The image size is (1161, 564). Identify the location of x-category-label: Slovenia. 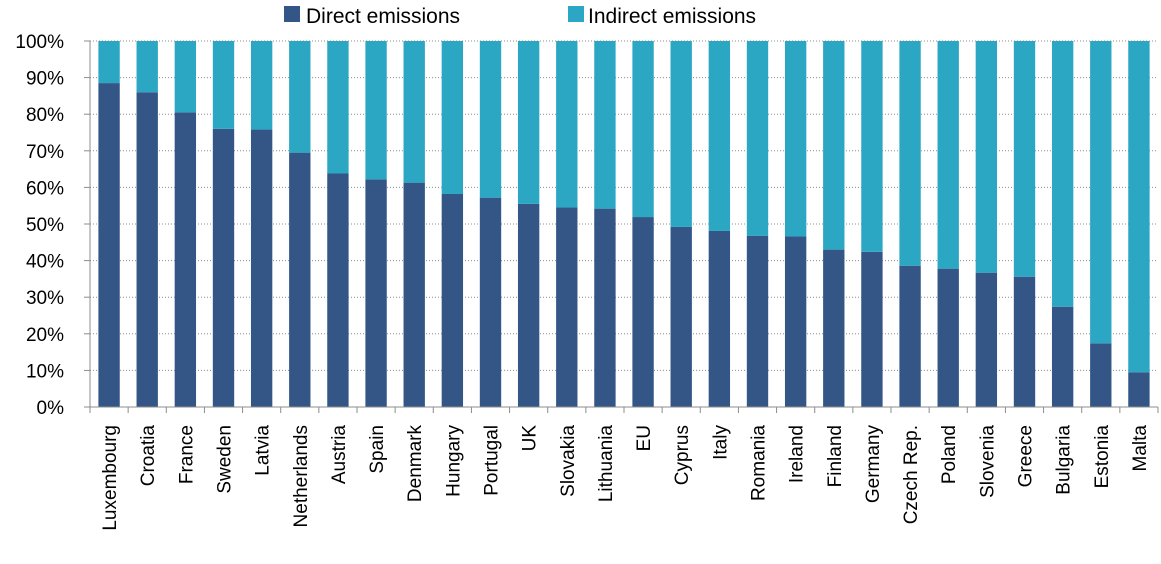
(987, 461).